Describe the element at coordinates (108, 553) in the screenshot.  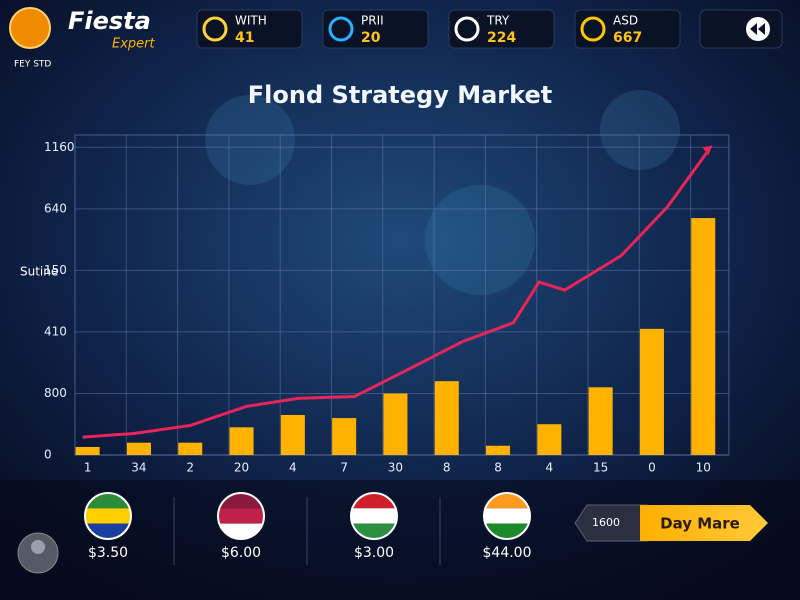
I see `price: $3.50` at that location.